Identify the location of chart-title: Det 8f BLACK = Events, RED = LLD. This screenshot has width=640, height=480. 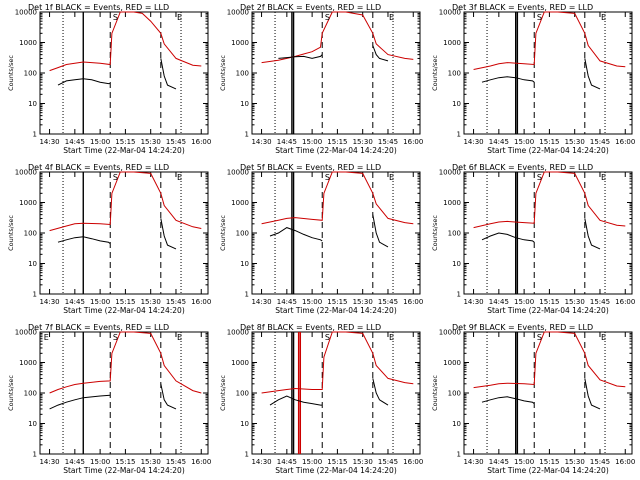
(310, 327).